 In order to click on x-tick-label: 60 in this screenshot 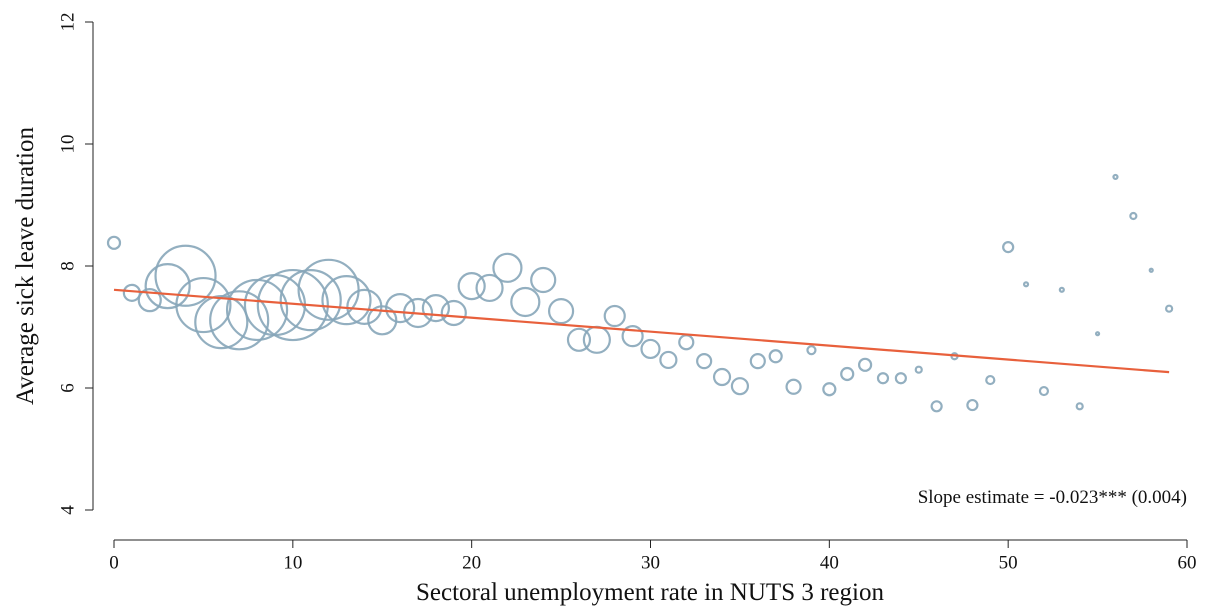, I will do `click(1187, 562)`.